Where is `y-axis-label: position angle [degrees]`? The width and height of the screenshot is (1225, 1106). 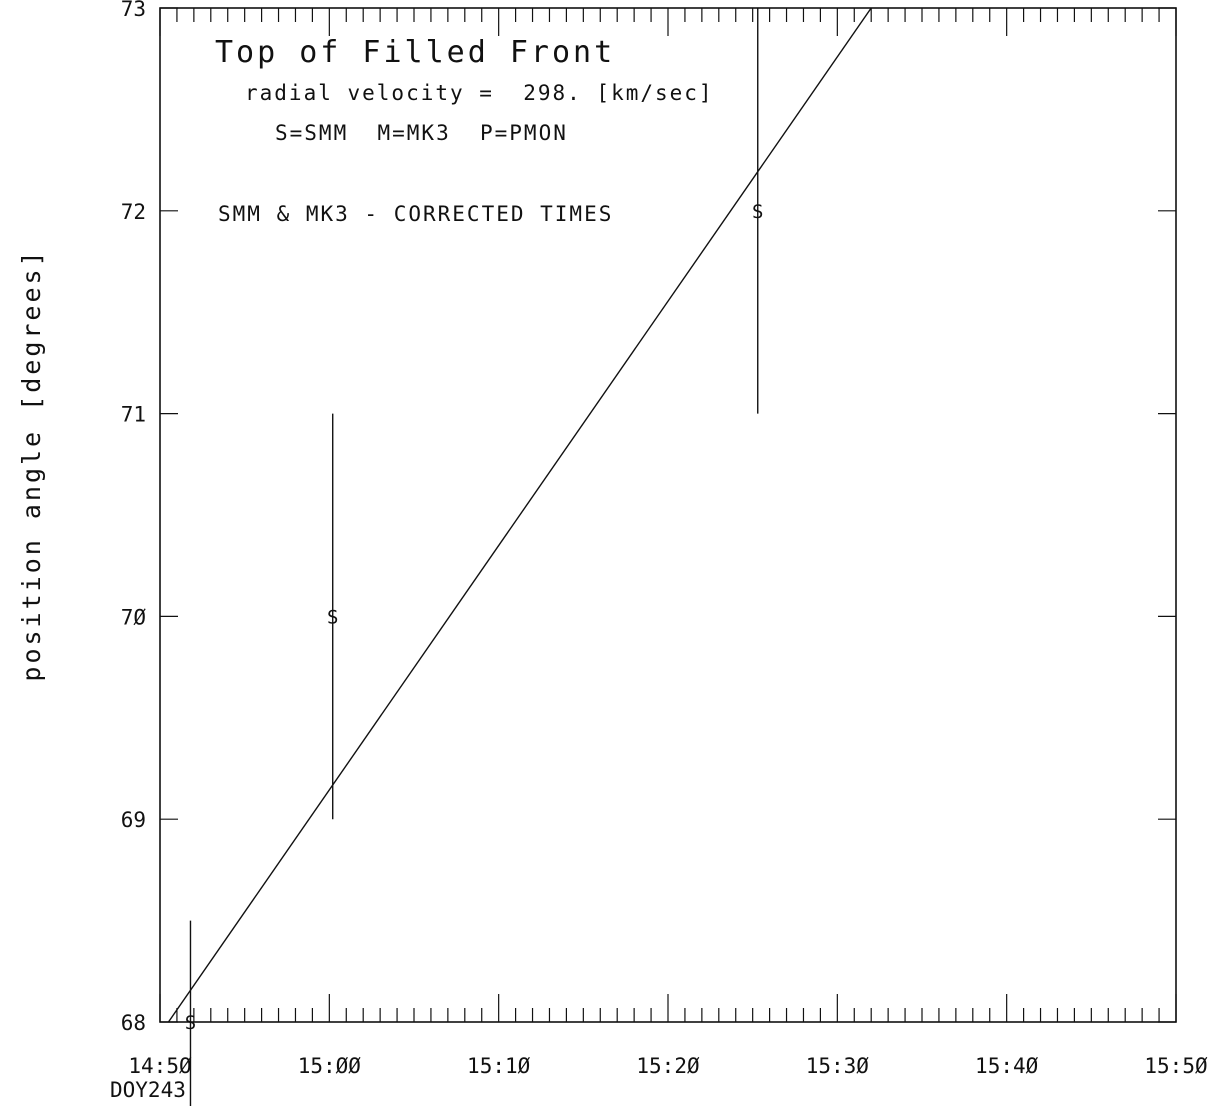
y-axis-label: position angle [degrees] is located at coordinates (31, 464).